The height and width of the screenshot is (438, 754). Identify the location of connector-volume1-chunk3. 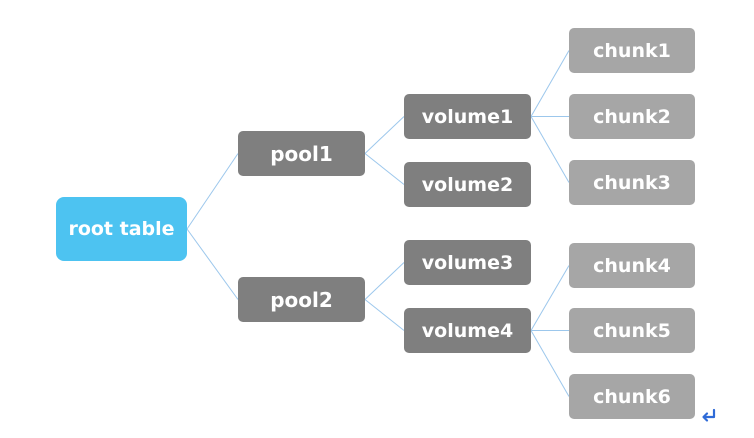
(550, 149).